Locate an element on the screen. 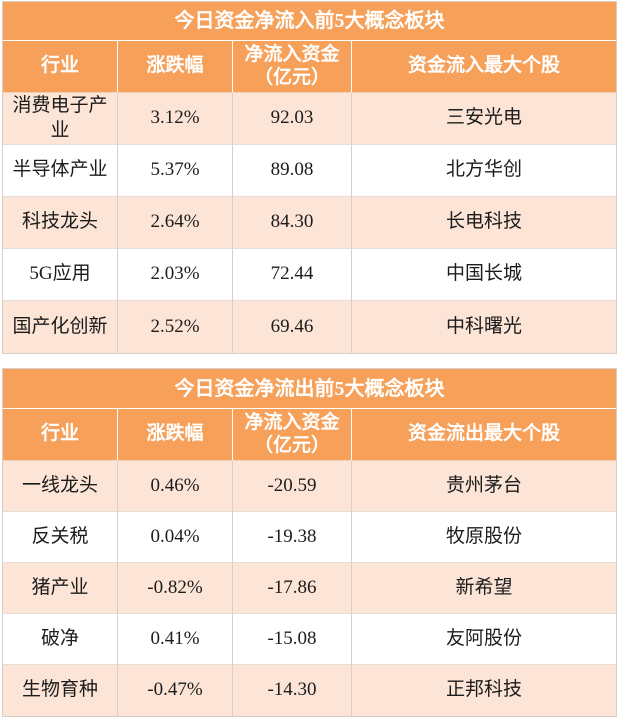 This screenshot has width=619, height=721. net-flow-cell: -17.86 is located at coordinates (292, 588).